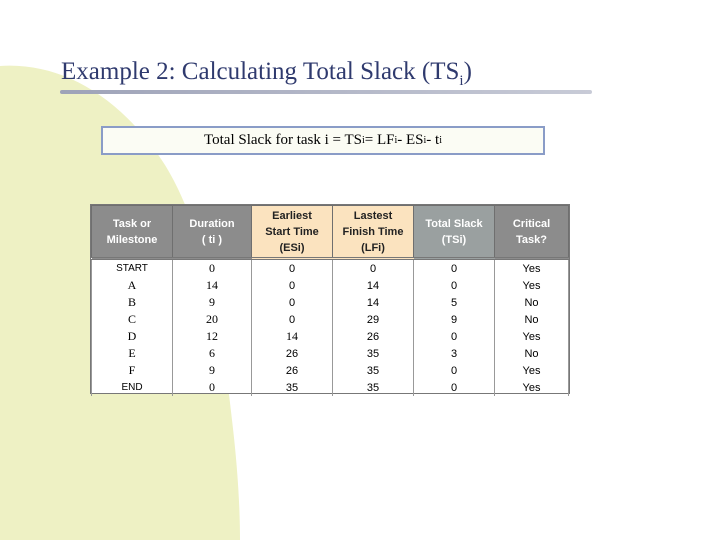  What do you see at coordinates (454, 353) in the screenshot?
I see `table-cell: 3` at bounding box center [454, 353].